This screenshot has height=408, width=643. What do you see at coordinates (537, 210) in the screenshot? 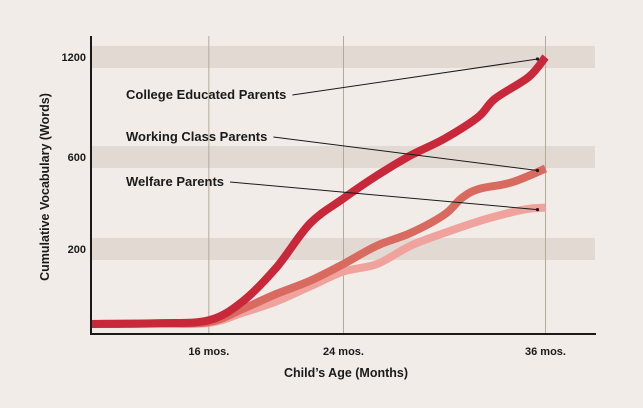
I see `leader-dot-welfare-parents` at bounding box center [537, 210].